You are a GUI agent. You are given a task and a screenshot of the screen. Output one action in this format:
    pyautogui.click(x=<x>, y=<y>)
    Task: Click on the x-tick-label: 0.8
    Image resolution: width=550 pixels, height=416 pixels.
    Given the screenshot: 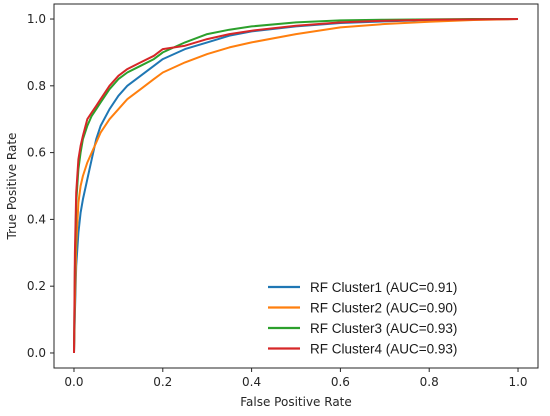 What is the action you would take?
    pyautogui.click(x=429, y=382)
    